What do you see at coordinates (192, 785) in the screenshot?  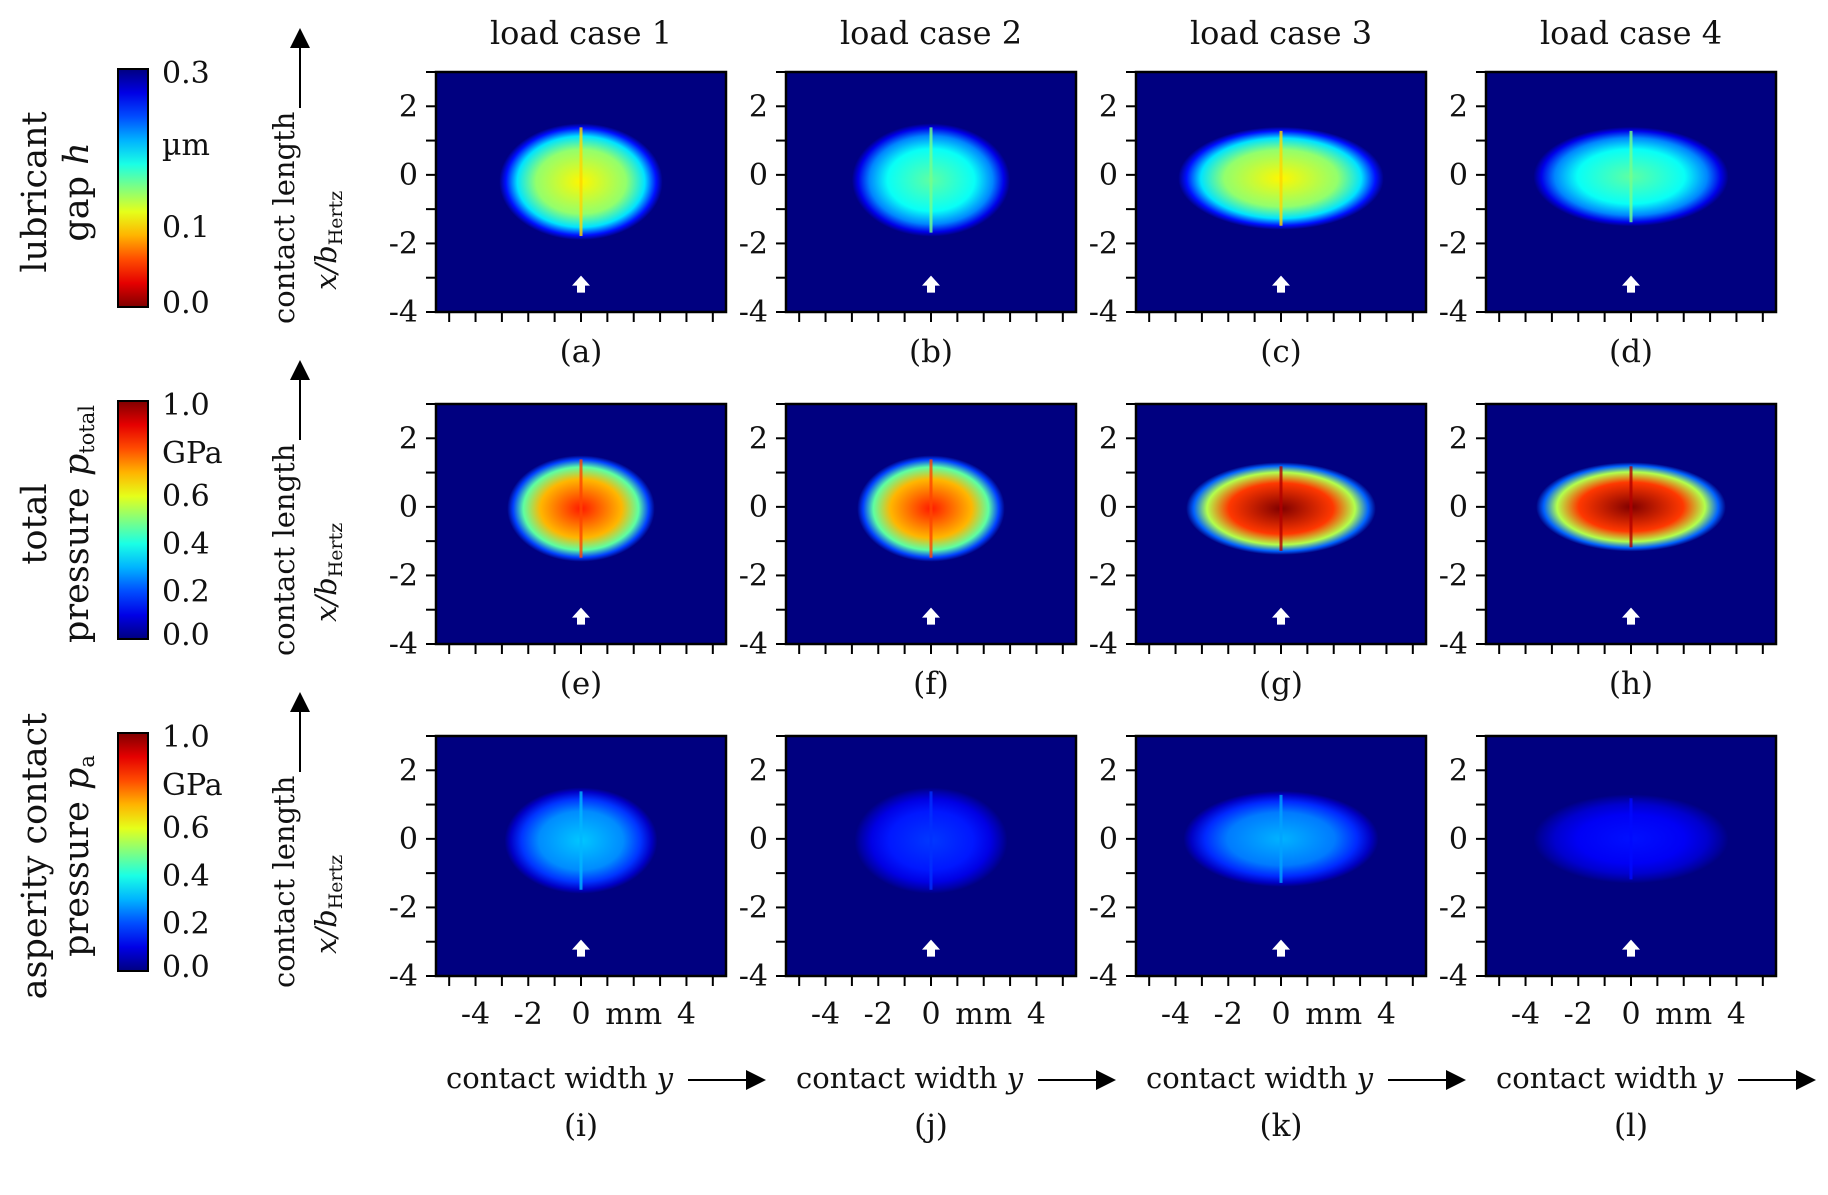 I see `colorbar-unit: GPa` at bounding box center [192, 785].